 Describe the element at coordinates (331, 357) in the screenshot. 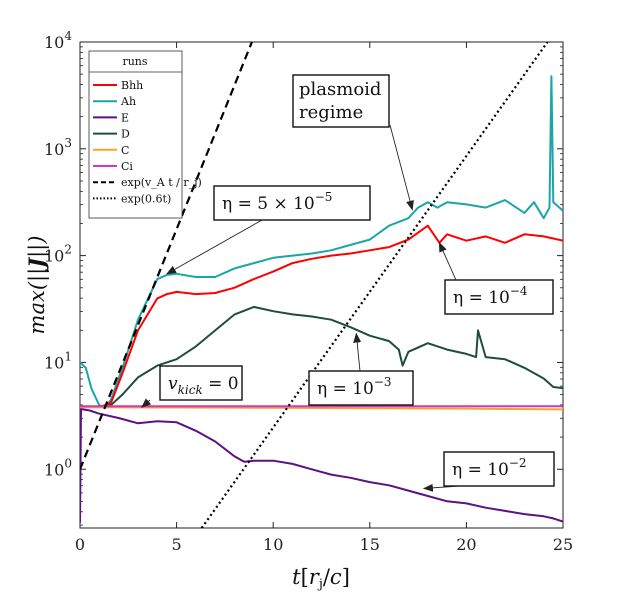

I see `series-line-d` at that location.